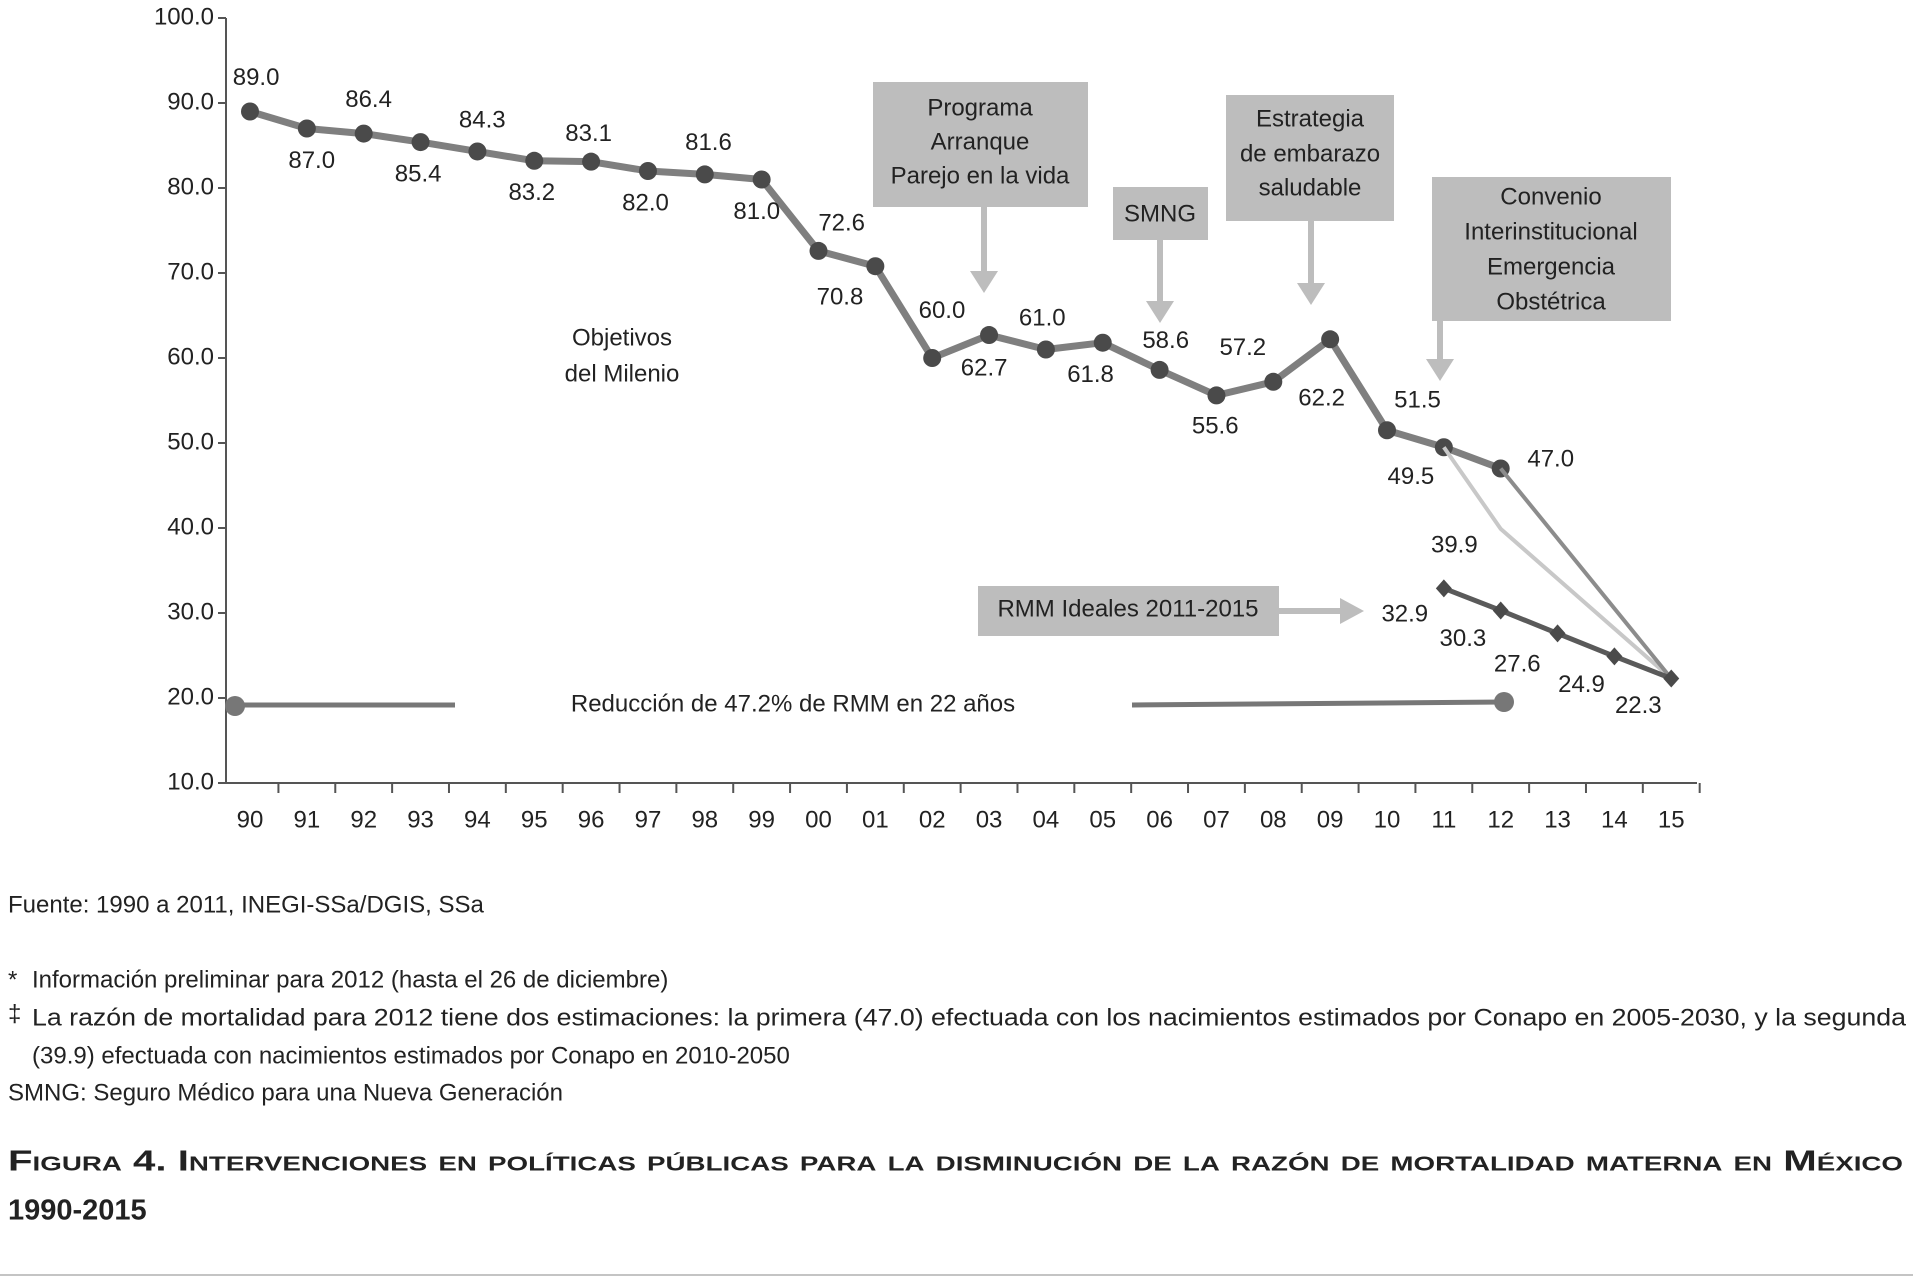 The width and height of the screenshot is (1913, 1281). I want to click on data-label: 89.0, so click(256, 77).